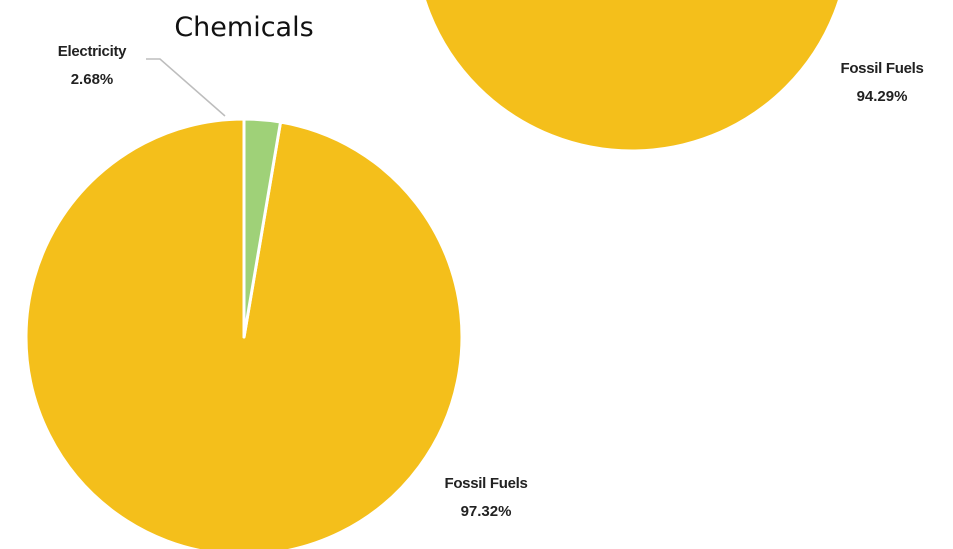 This screenshot has height=549, width=953. Describe the element at coordinates (485, 483) in the screenshot. I see `chemicals-fossil-fuels-label: Fossil Fuels` at that location.